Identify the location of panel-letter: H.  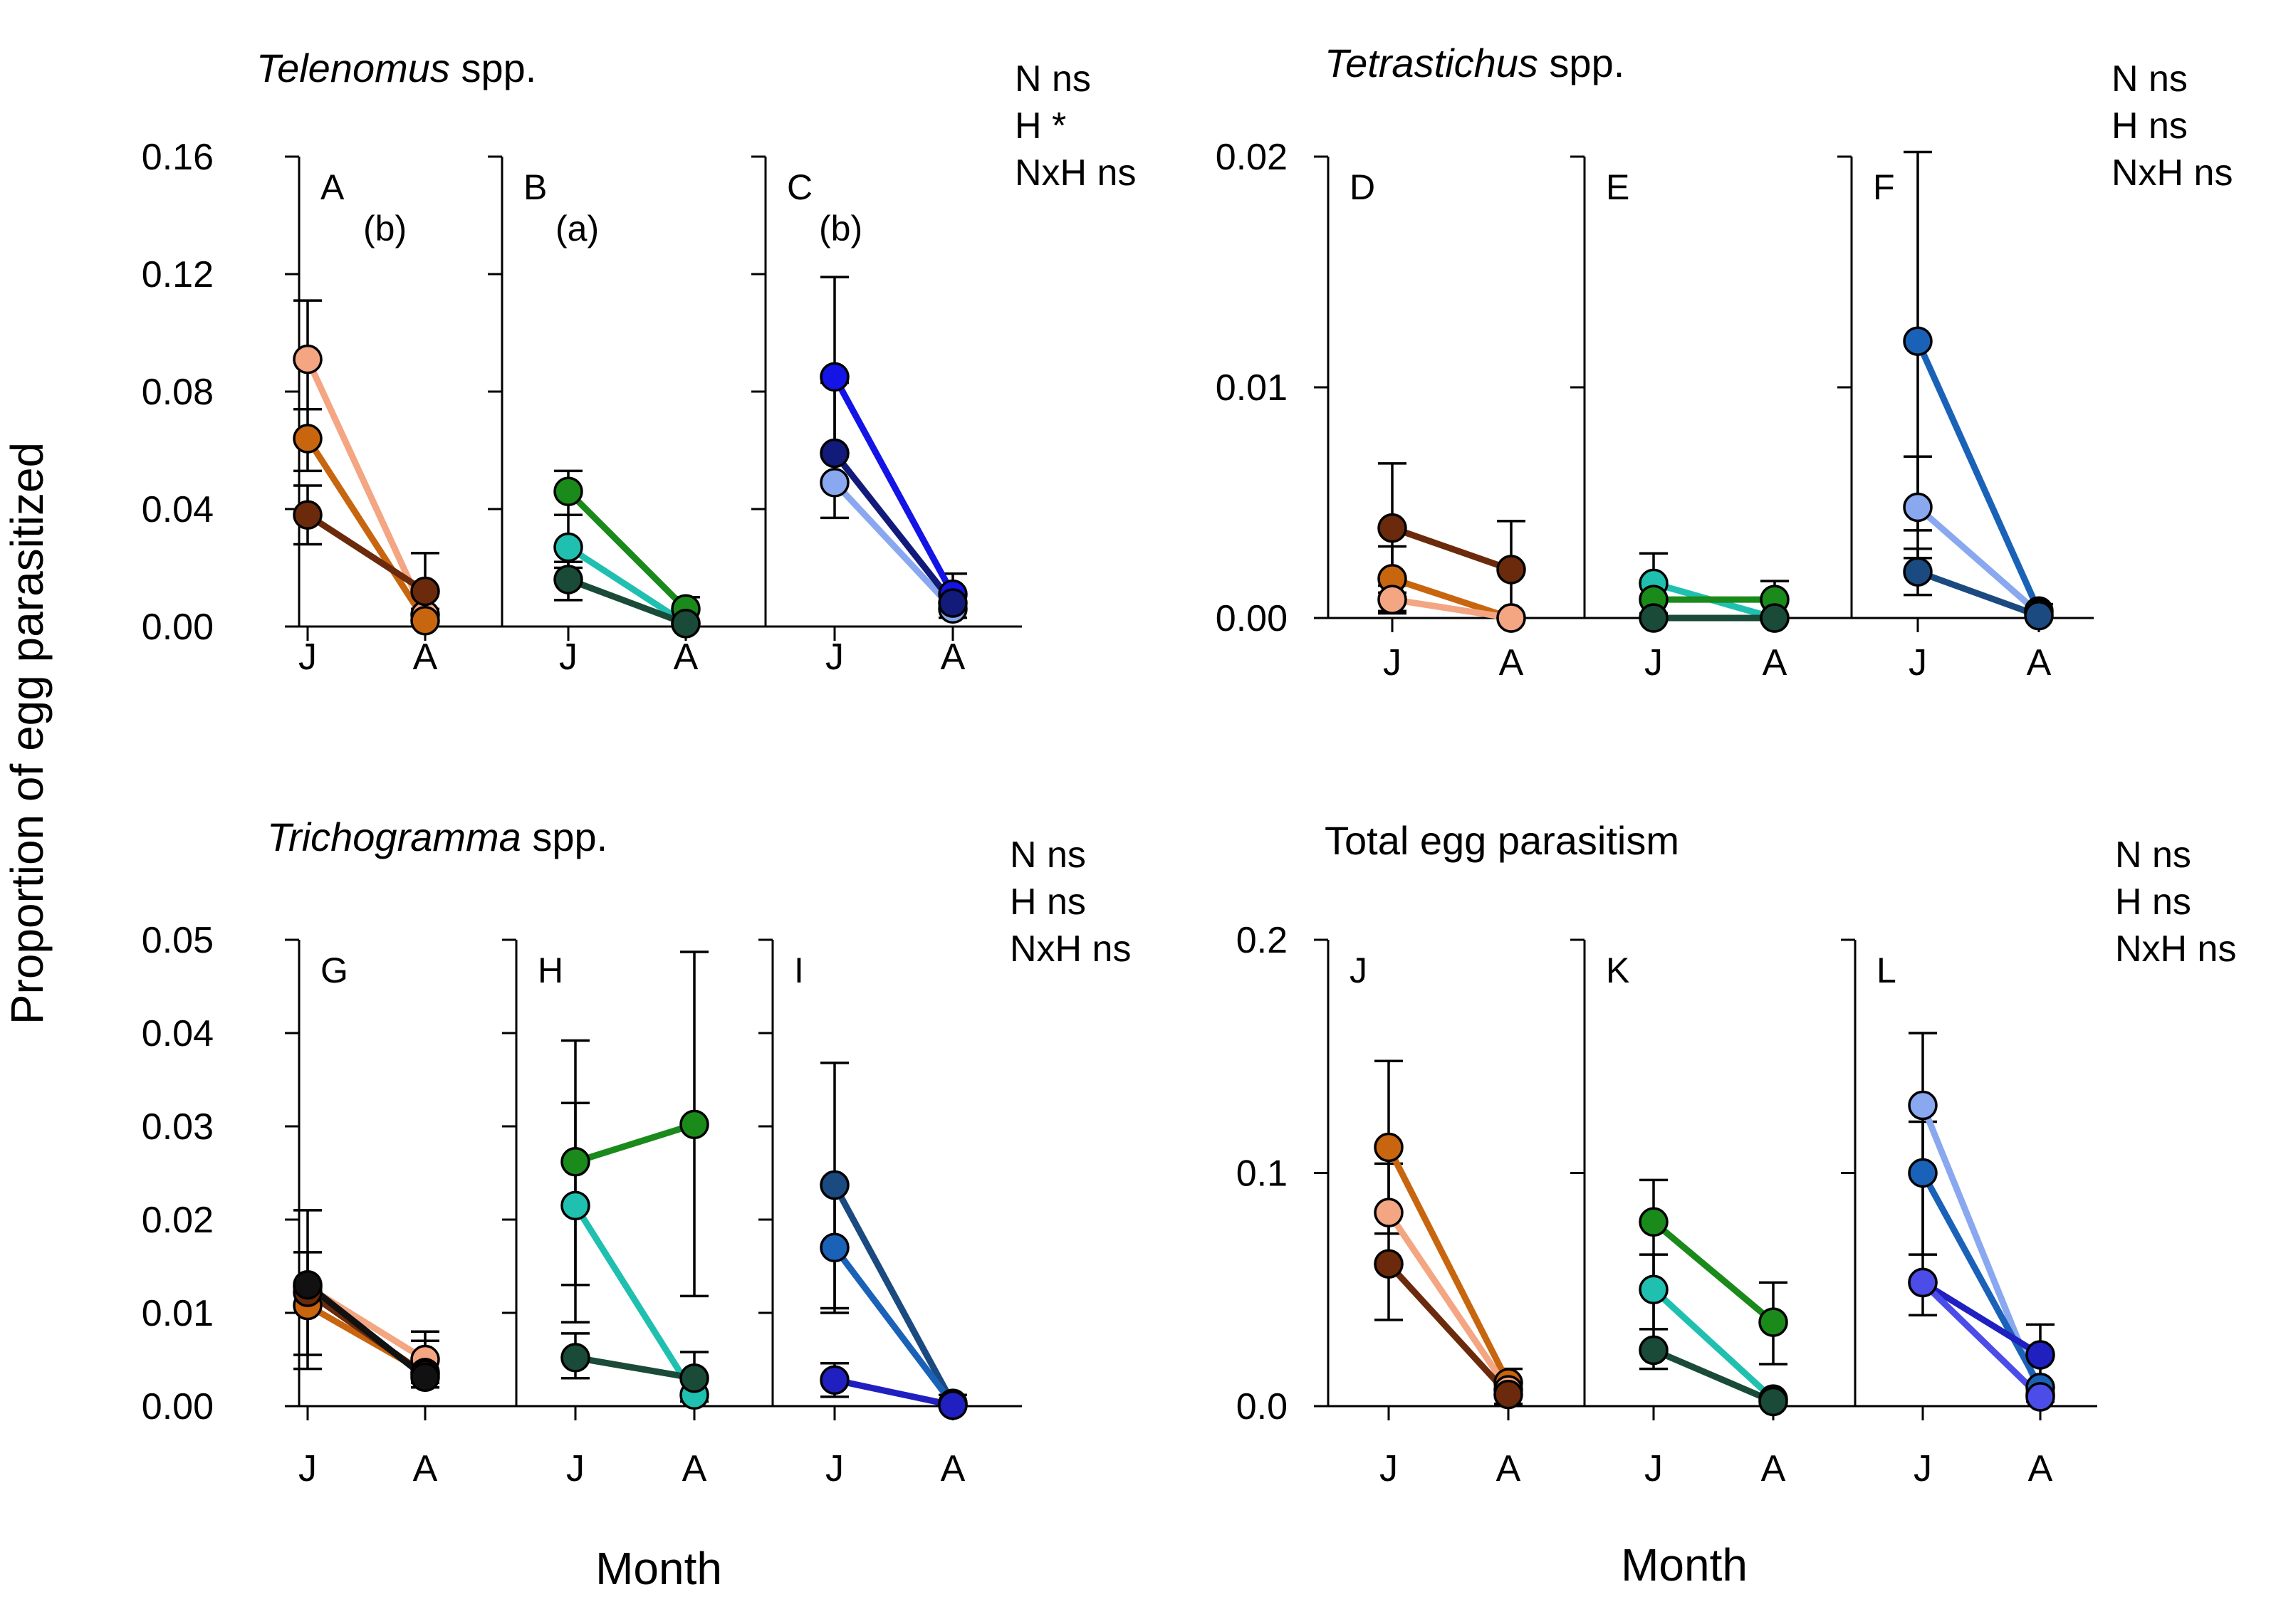
(550, 970).